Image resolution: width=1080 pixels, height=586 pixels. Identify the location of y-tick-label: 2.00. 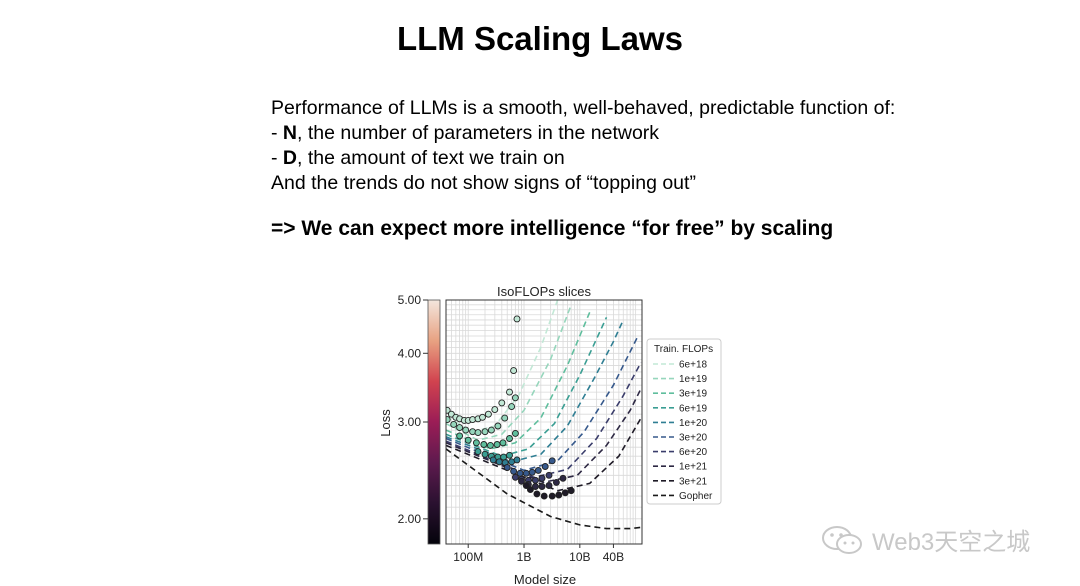
(410, 519).